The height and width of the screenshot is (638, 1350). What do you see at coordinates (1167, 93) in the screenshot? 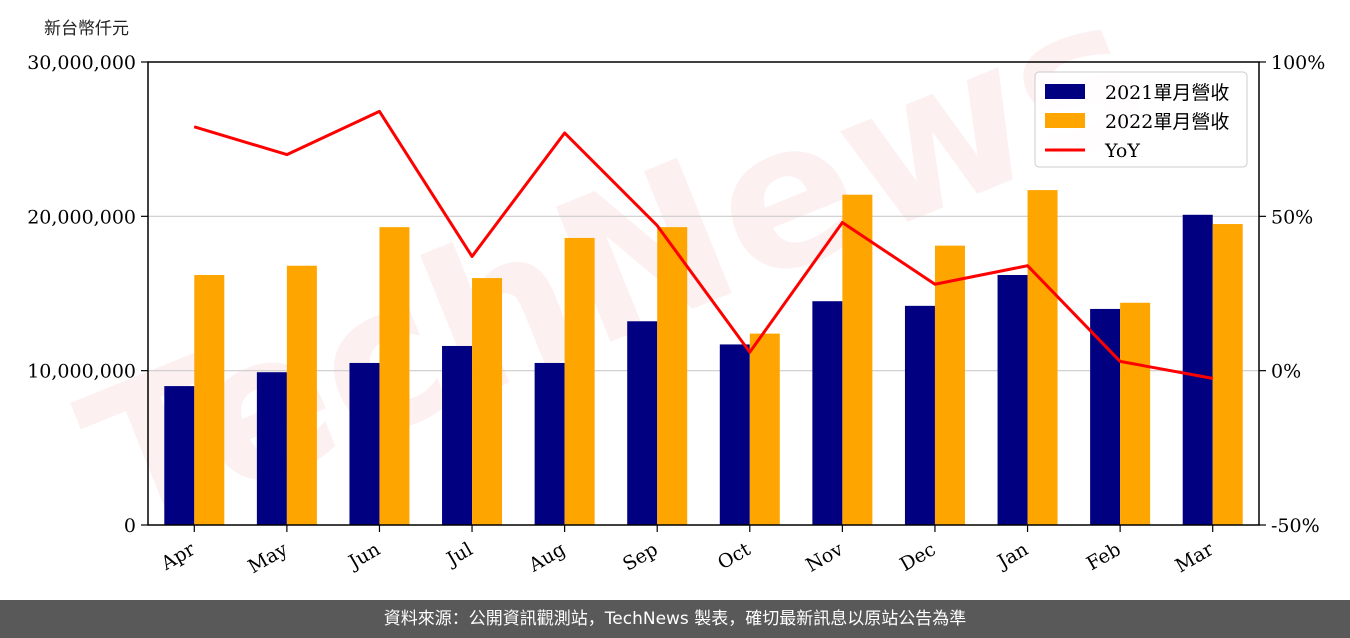
I see `legend-label: 2021單月營收` at bounding box center [1167, 93].